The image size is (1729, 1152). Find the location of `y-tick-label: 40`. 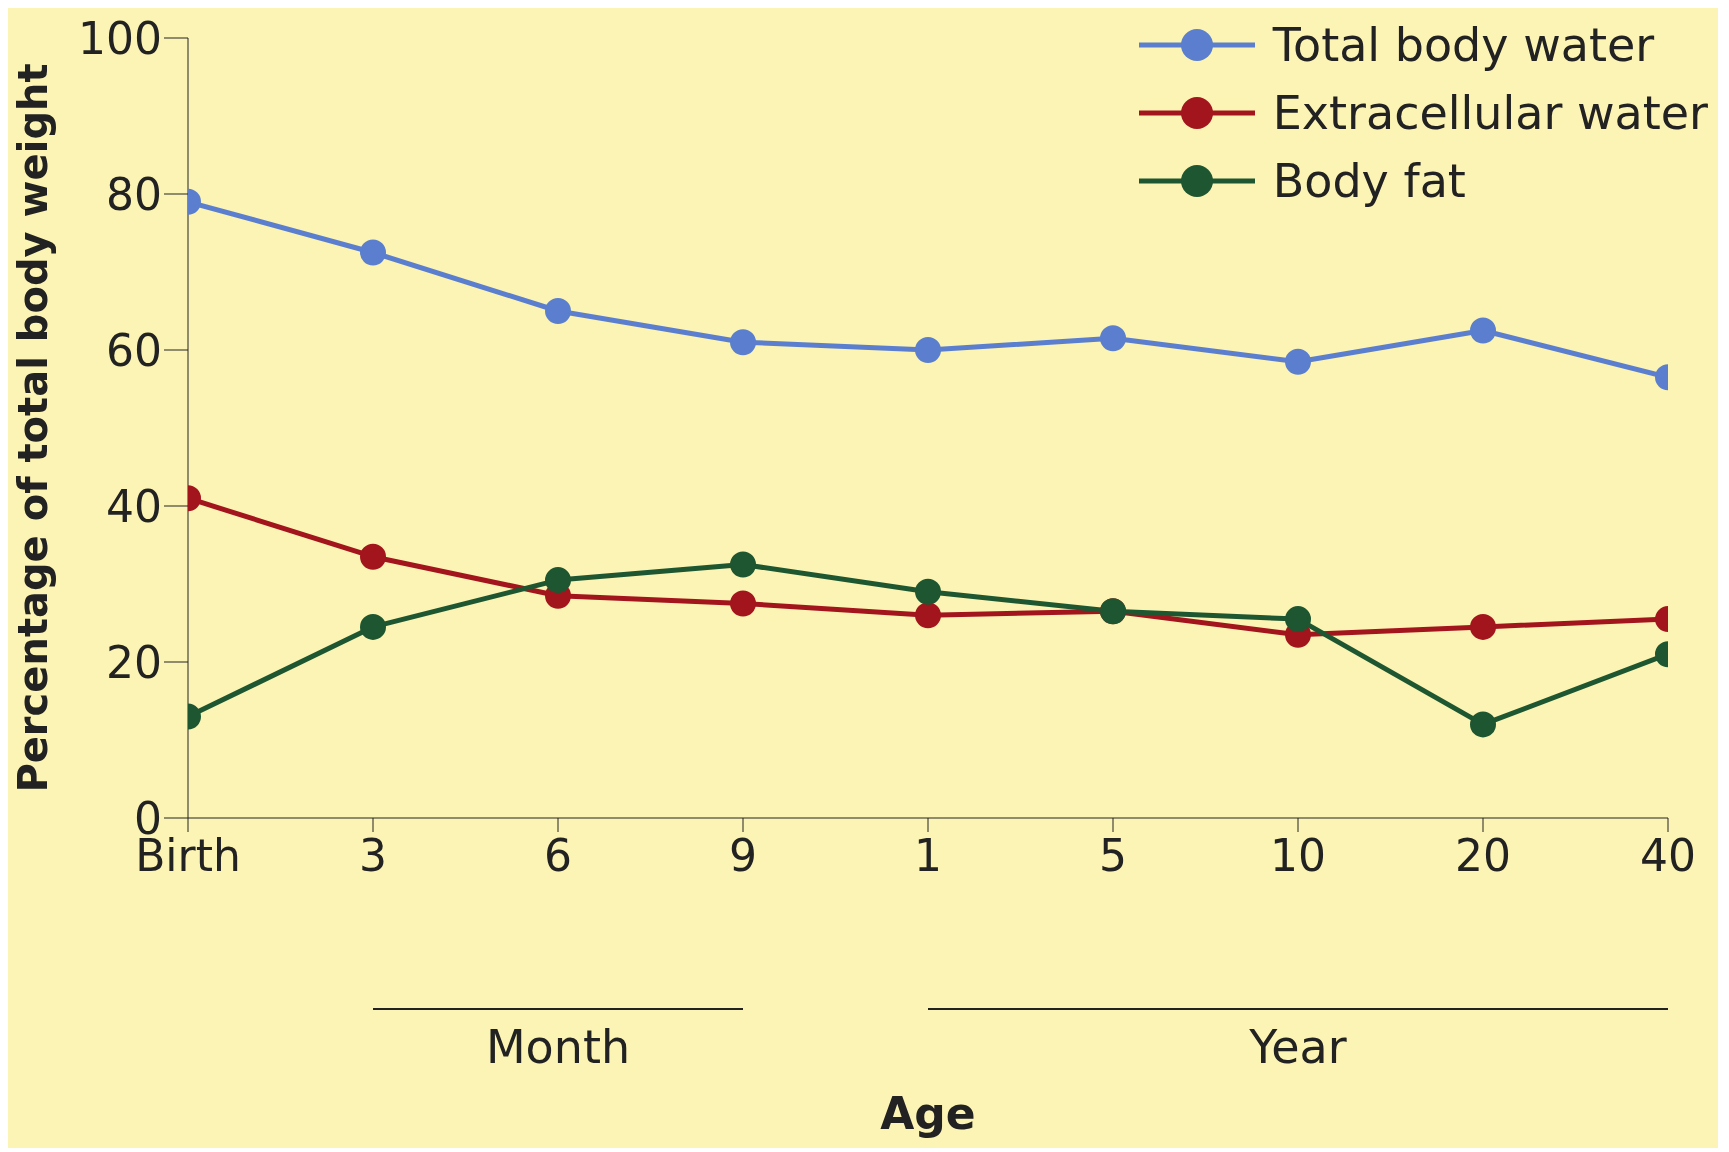

y-tick-label: 40 is located at coordinates (134, 506).